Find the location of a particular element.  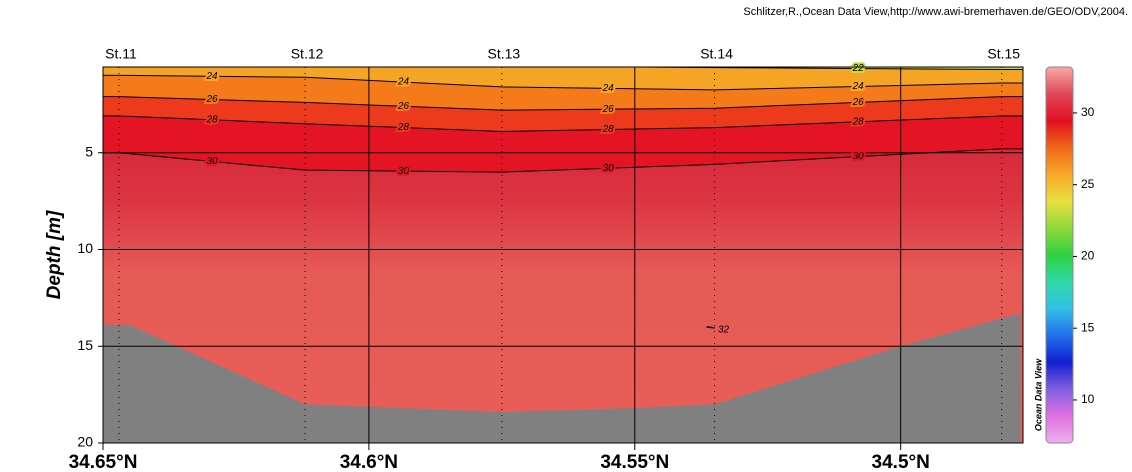

colorbar-tick-label: 20 is located at coordinates (1088, 256).